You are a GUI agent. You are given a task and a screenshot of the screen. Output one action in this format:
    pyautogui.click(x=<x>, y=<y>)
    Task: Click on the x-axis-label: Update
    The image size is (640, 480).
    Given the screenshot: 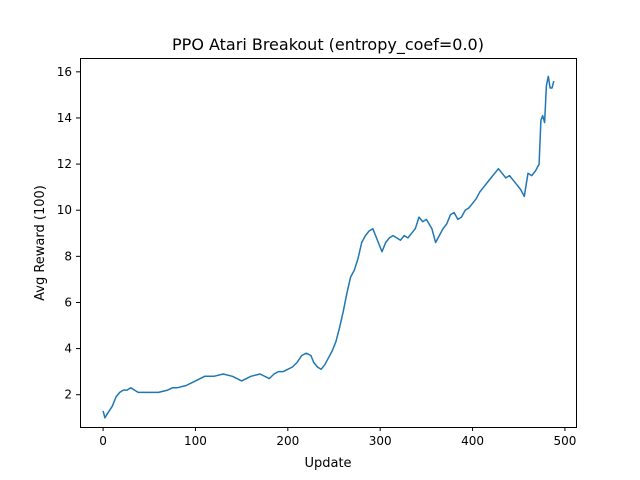 What is the action you would take?
    pyautogui.click(x=327, y=463)
    